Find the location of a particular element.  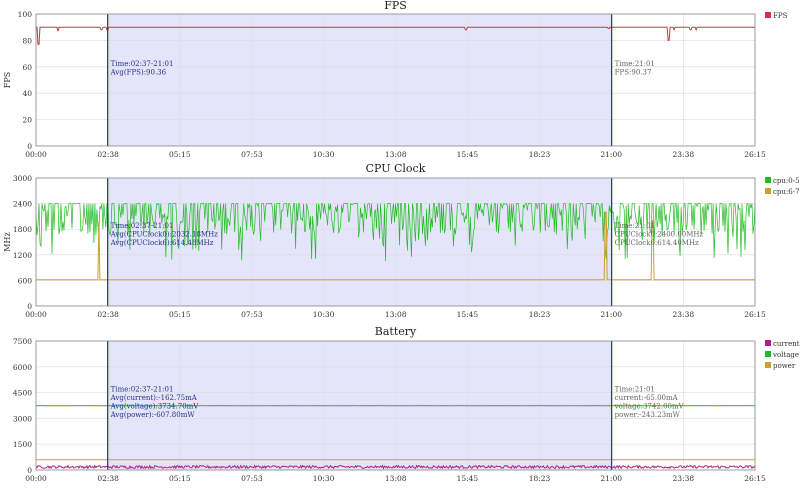

annotation-text: CPUClock0:2400.00MHz is located at coordinates (659, 235).